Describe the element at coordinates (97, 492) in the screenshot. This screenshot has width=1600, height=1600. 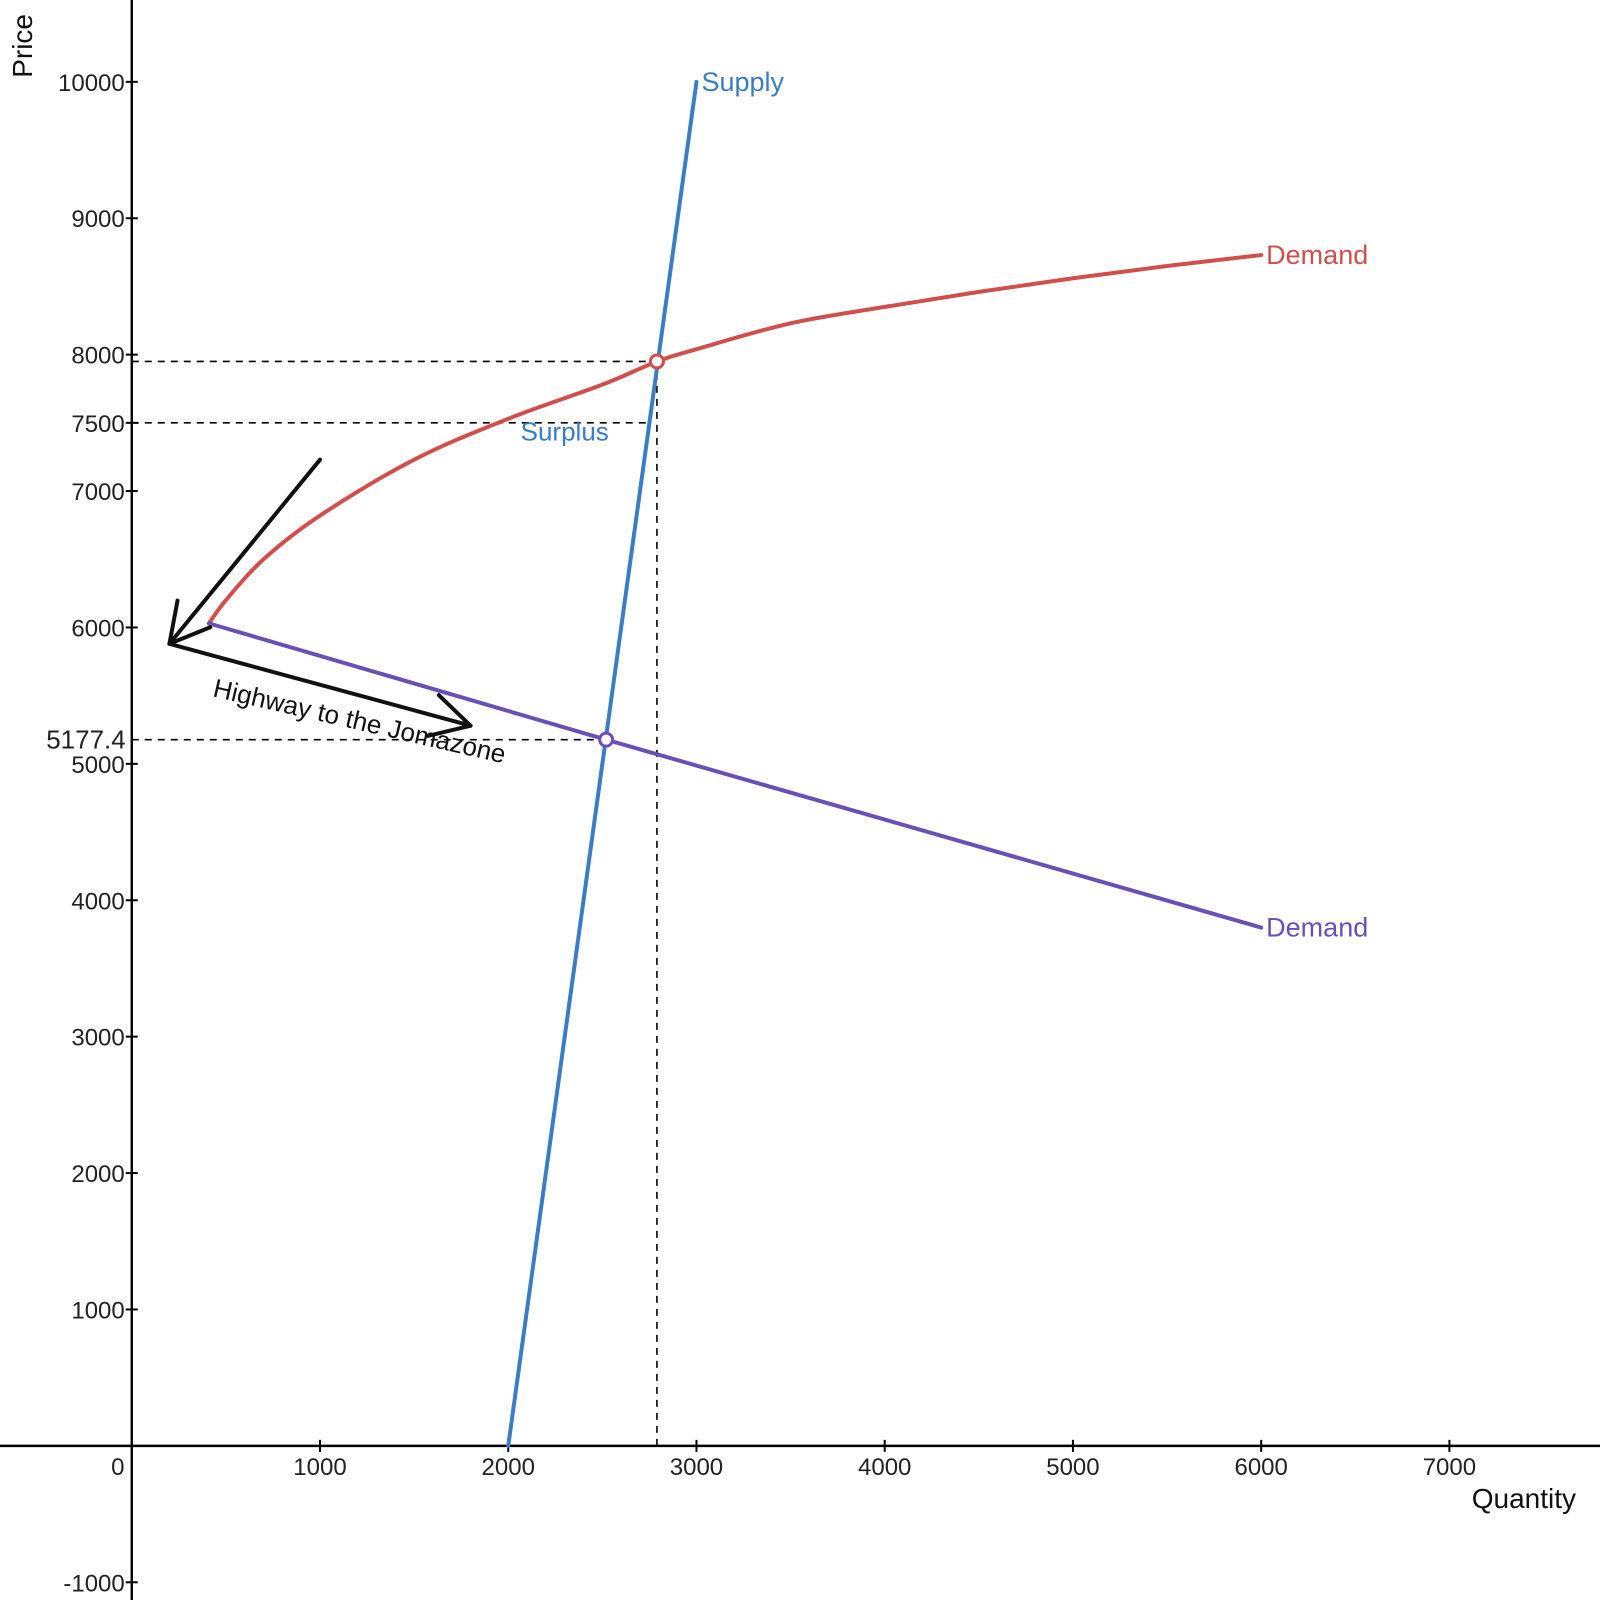
I see `y-tick-label: 7000` at that location.